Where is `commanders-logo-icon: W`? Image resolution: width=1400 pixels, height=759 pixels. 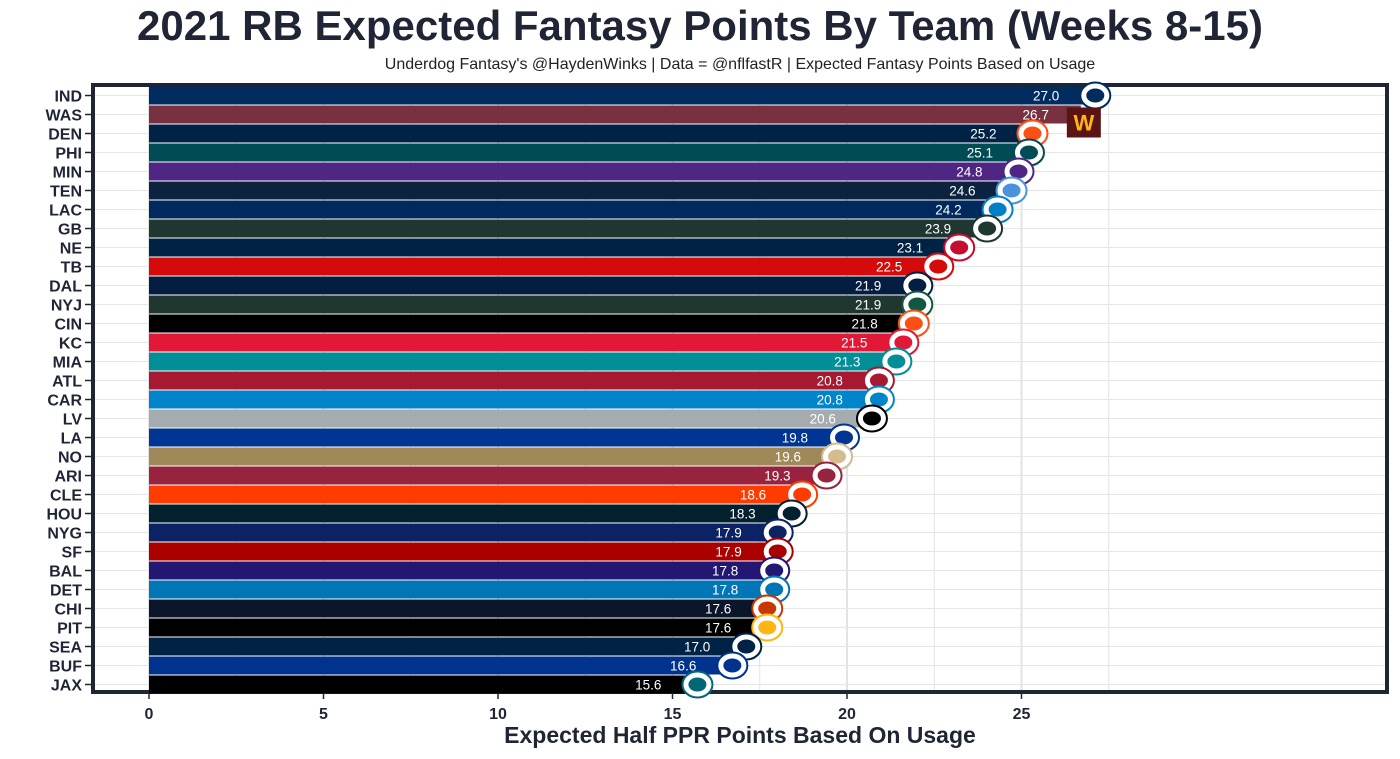
commanders-logo-icon: W is located at coordinates (1083, 122).